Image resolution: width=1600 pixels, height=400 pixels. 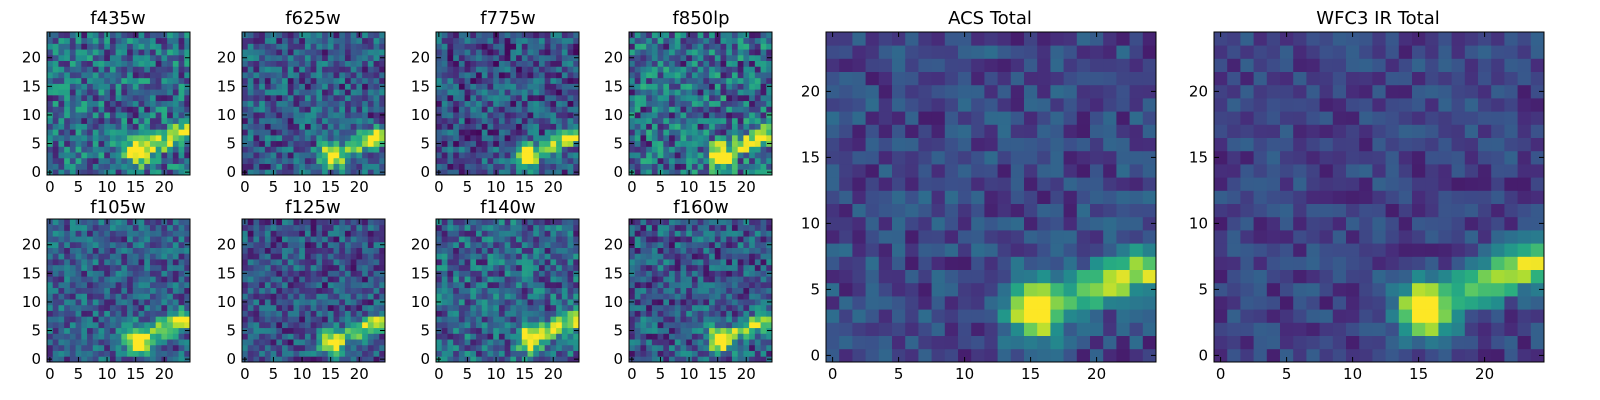 What do you see at coordinates (164, 187) in the screenshot?
I see `x-tick-label: 20` at bounding box center [164, 187].